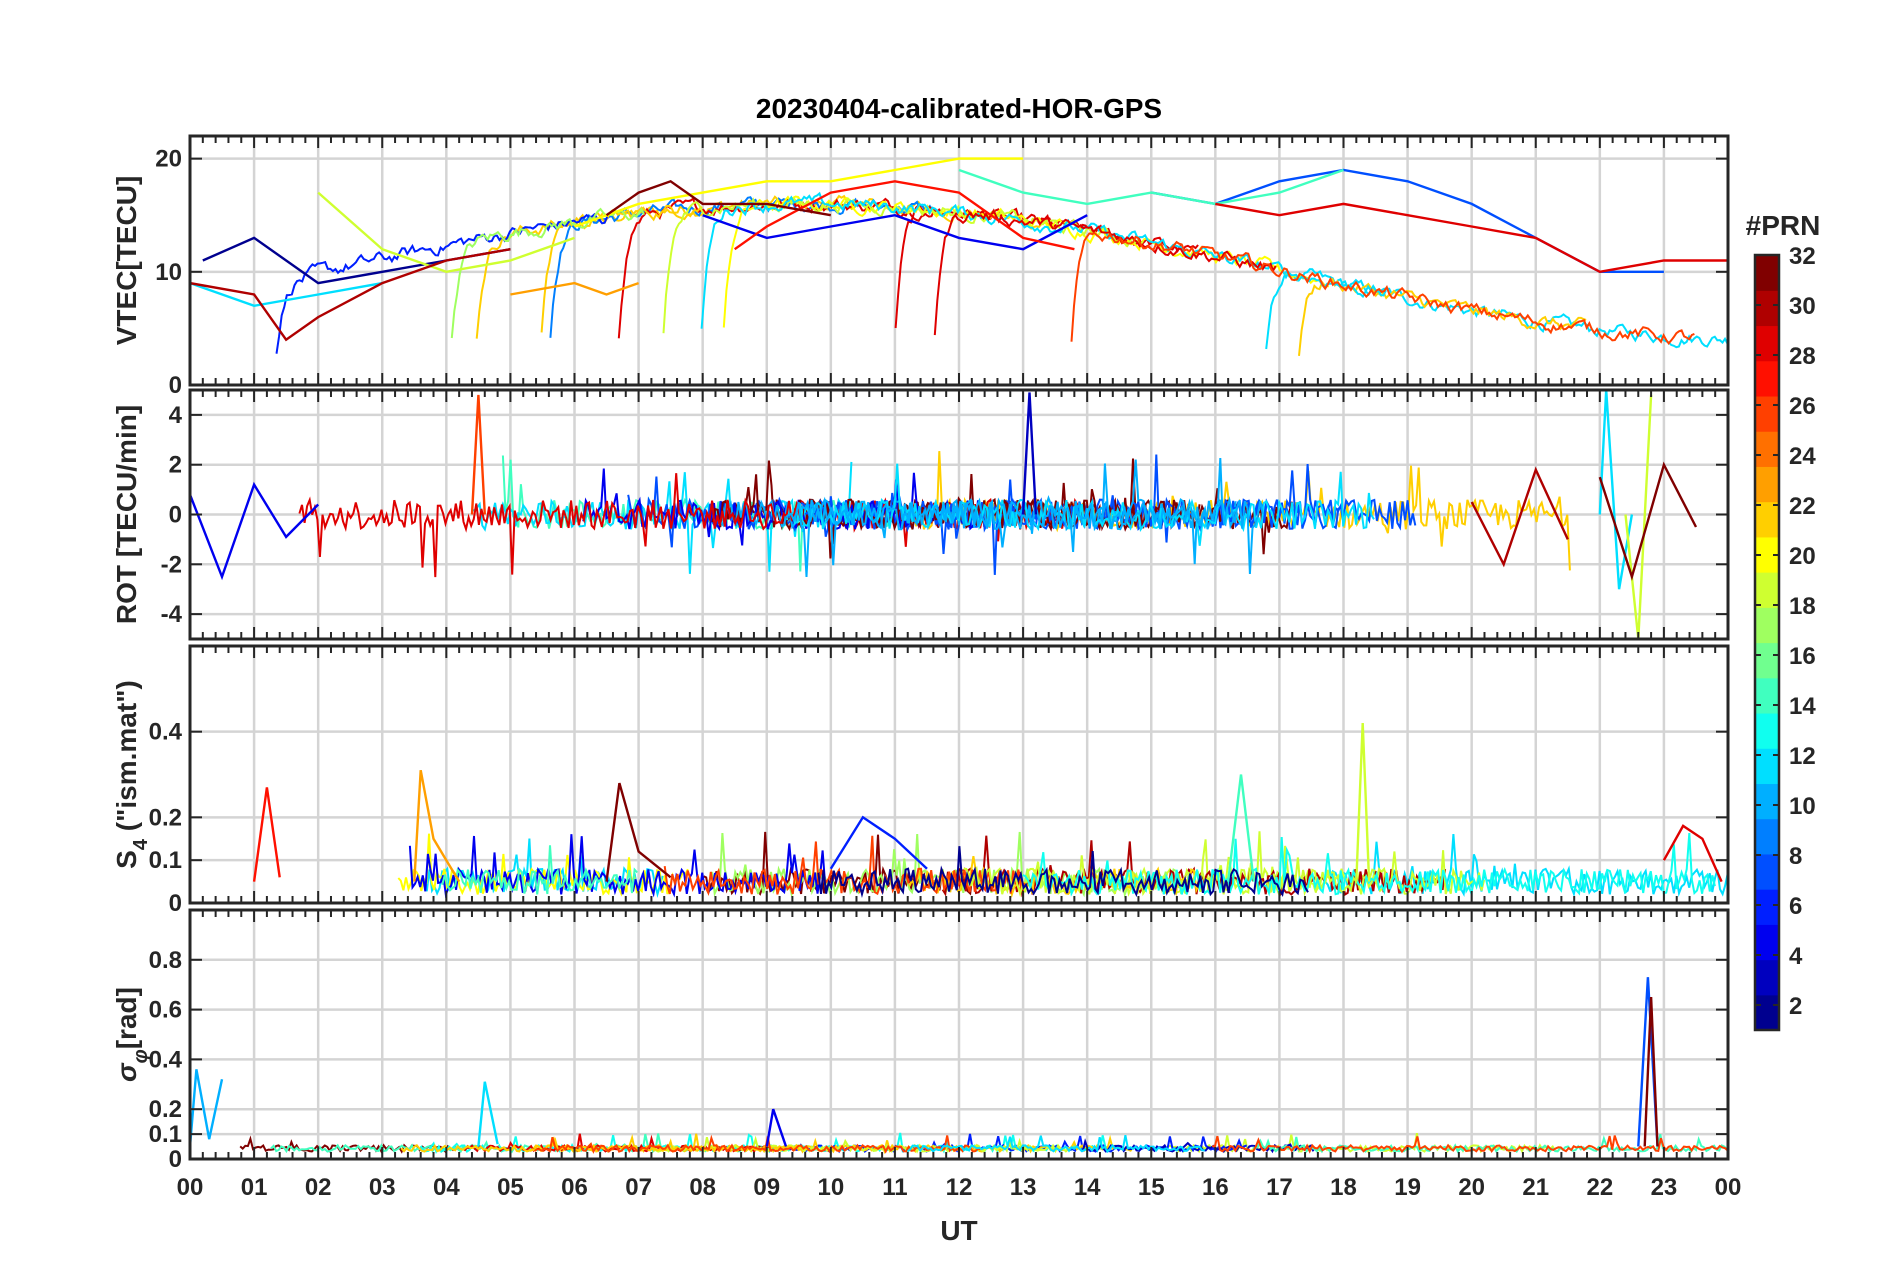 This screenshot has height=1272, width=1902. What do you see at coordinates (1802, 656) in the screenshot?
I see `colorbar-tick-label: 16` at bounding box center [1802, 656].